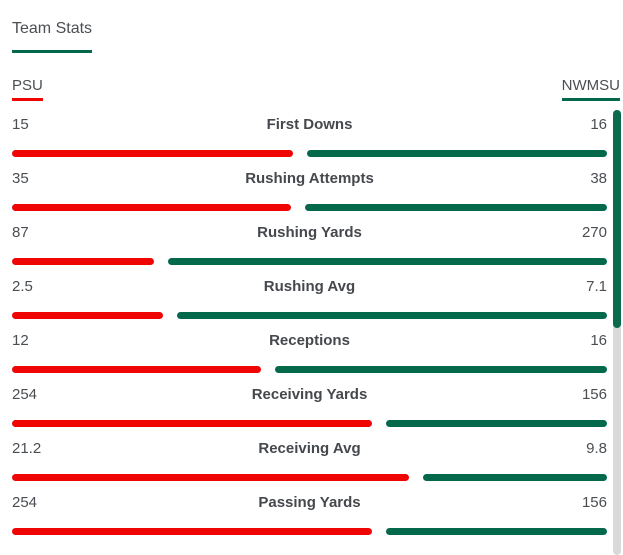 The height and width of the screenshot is (555, 623). I want to click on stat-text: 21.2 Receiving Avg 9.8, so click(309, 449).